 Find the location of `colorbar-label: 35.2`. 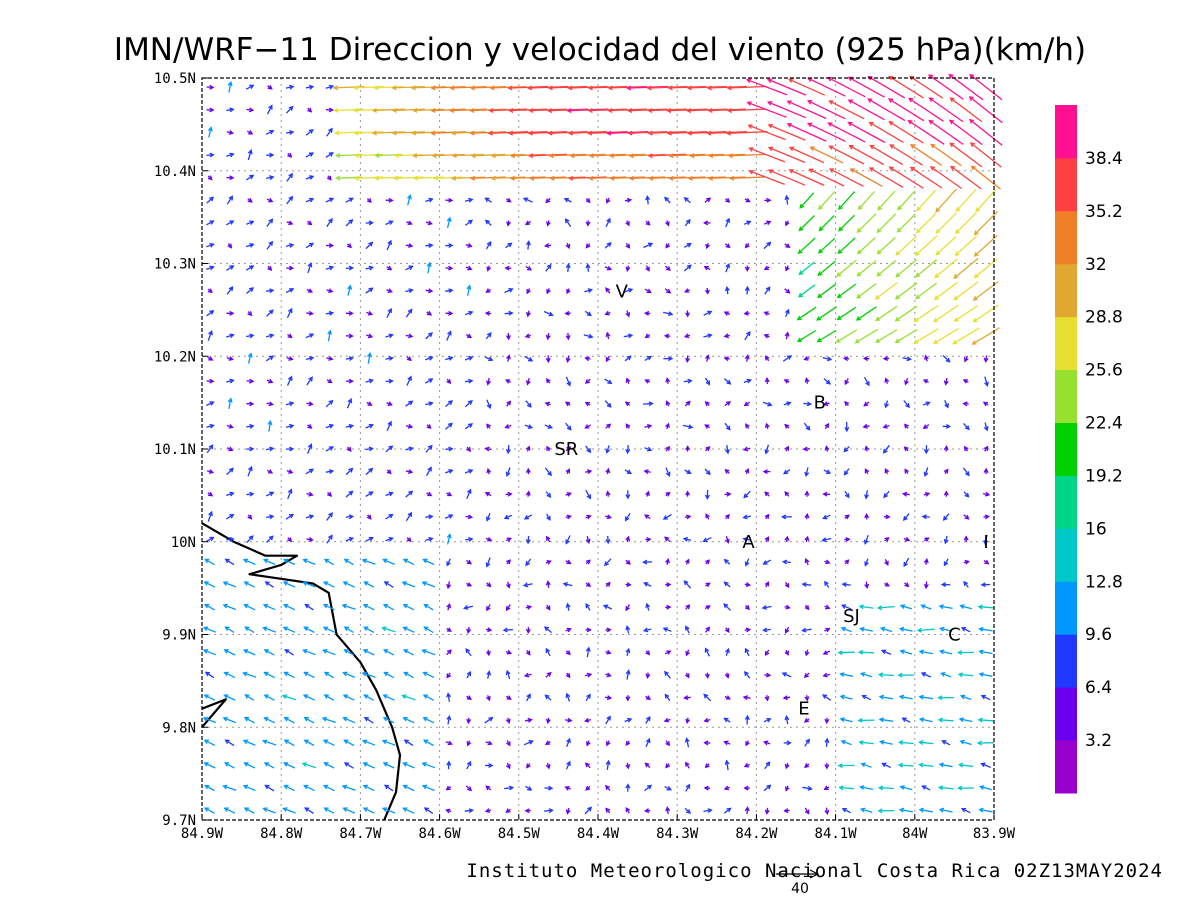

colorbar-label: 35.2 is located at coordinates (1104, 212).